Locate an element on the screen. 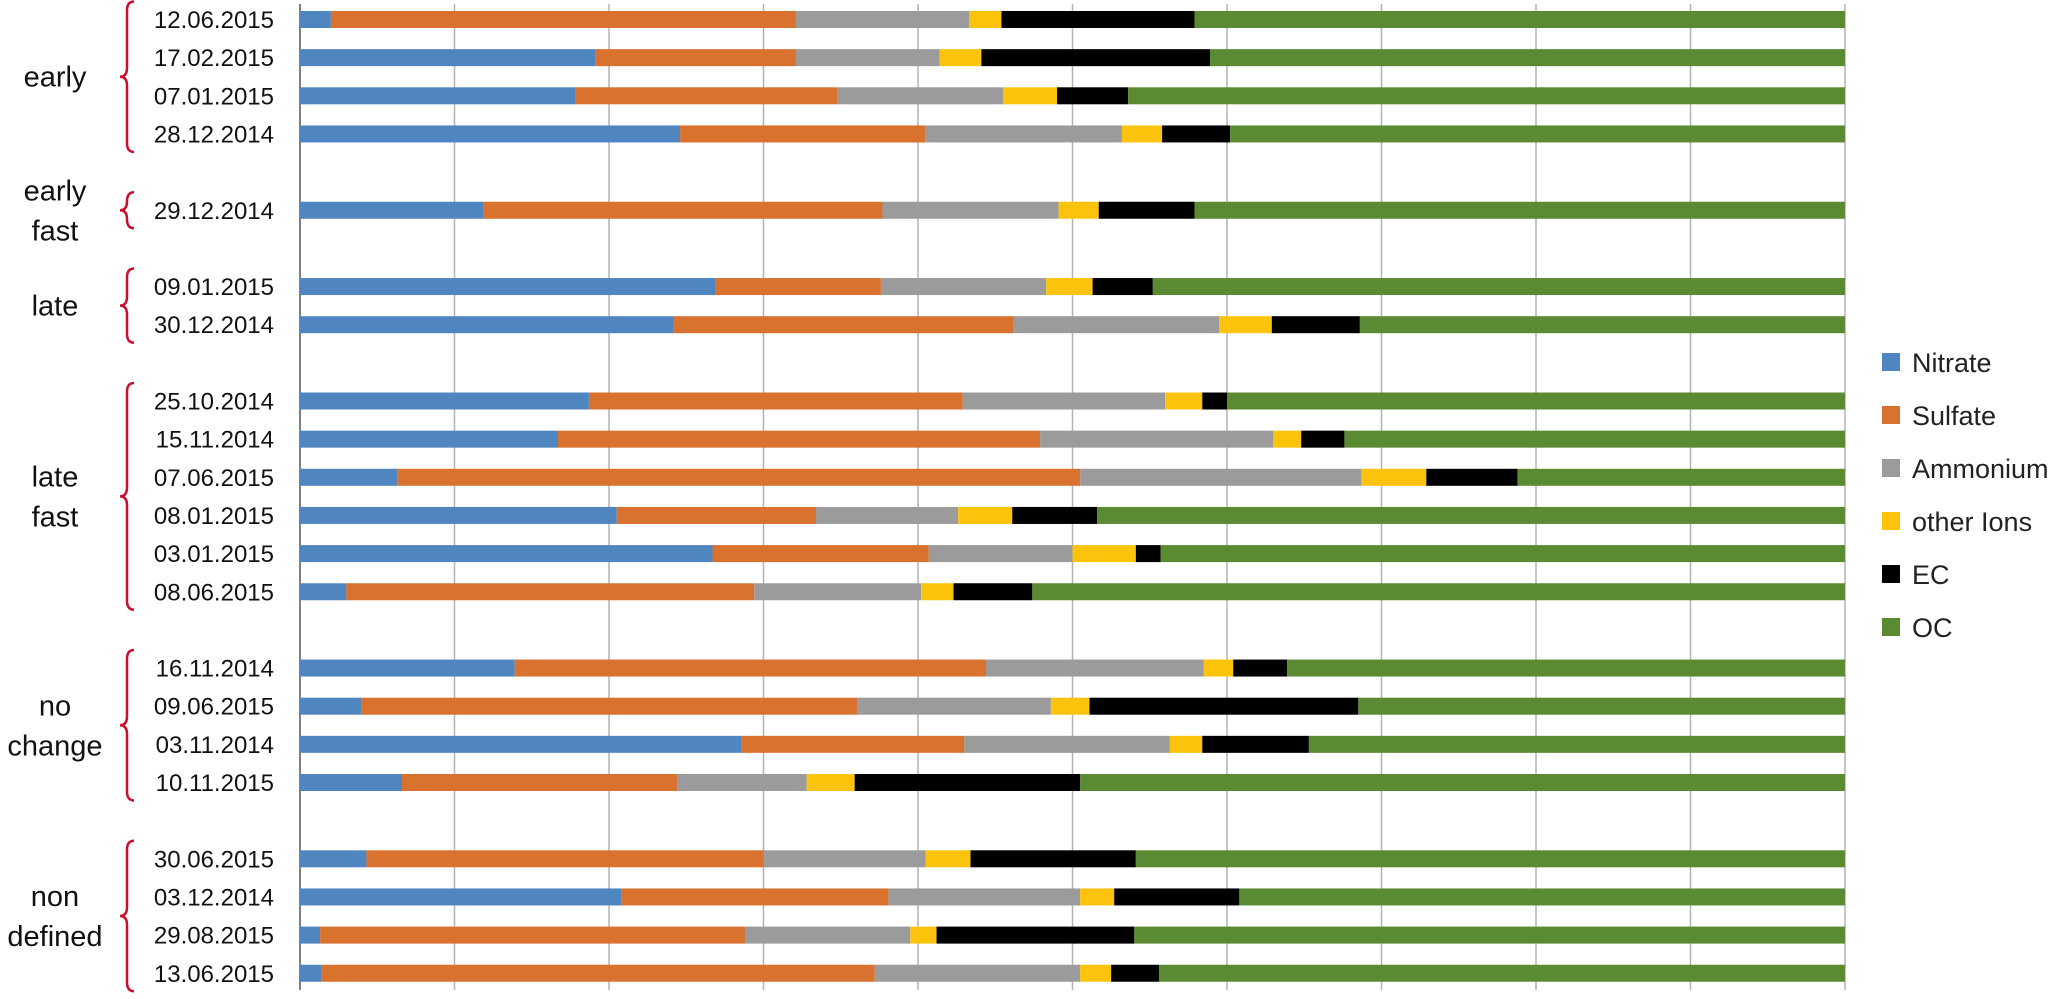  group-label: fast is located at coordinates (55, 231).